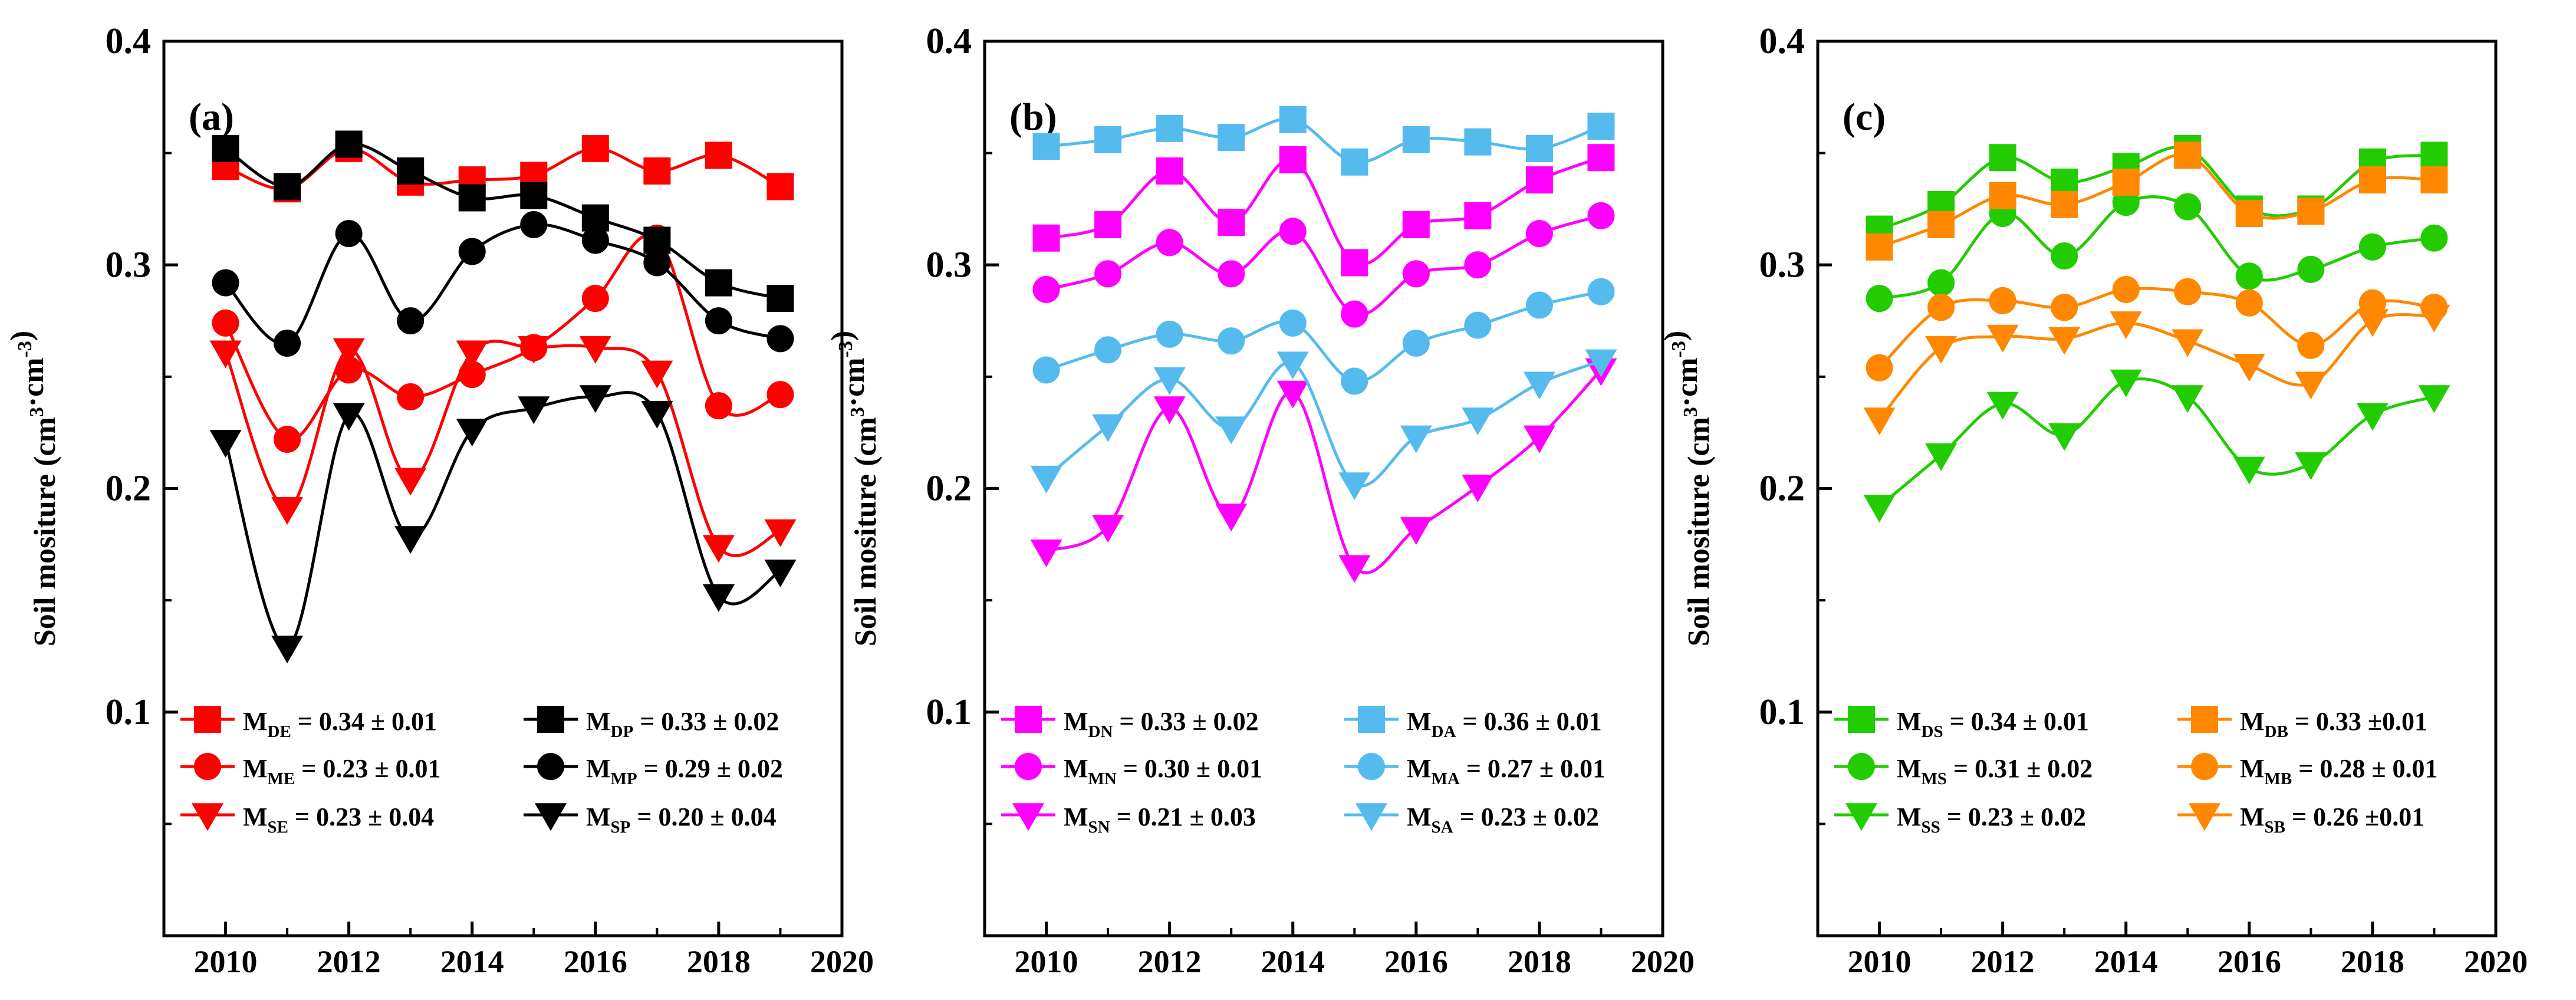  Describe the element at coordinates (1355, 314) in the screenshot. I see `data-point-MN` at that location.